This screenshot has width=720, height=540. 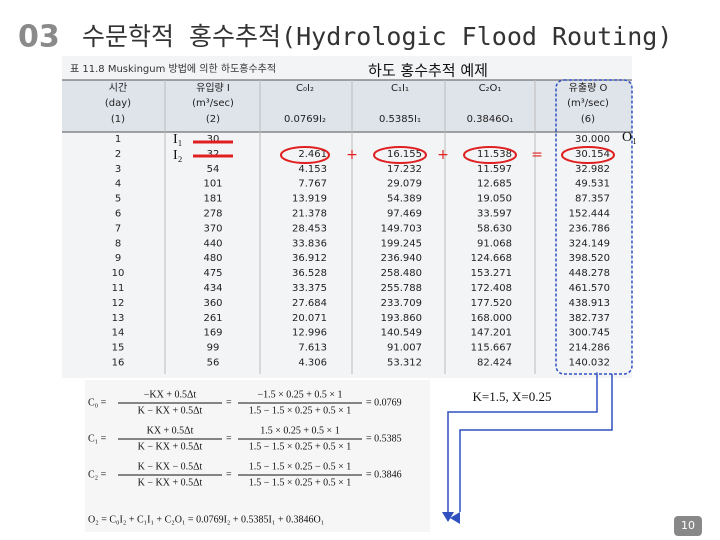 I want to click on numerator: 1.5 − 1.5 × 0.25 − 0.5 × 1, so click(x=300, y=466).